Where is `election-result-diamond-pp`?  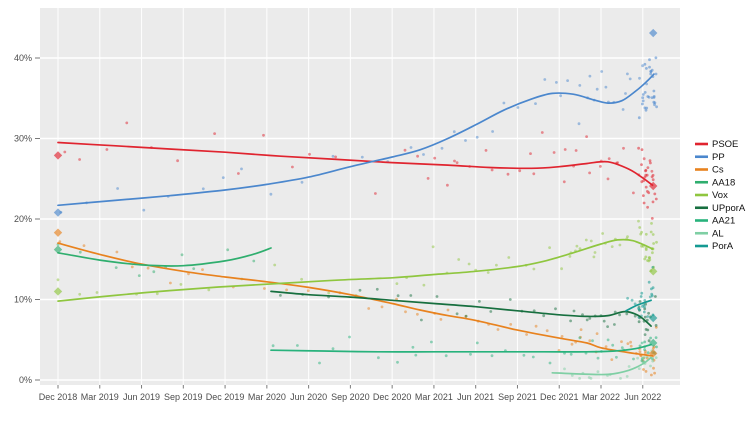 election-result-diamond-pp is located at coordinates (58, 212).